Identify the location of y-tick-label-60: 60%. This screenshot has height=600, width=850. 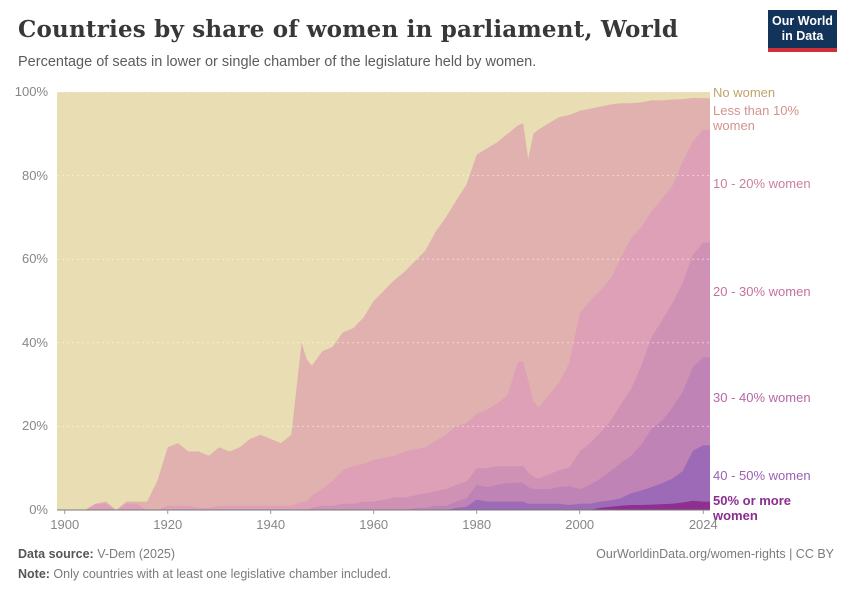
(34, 259).